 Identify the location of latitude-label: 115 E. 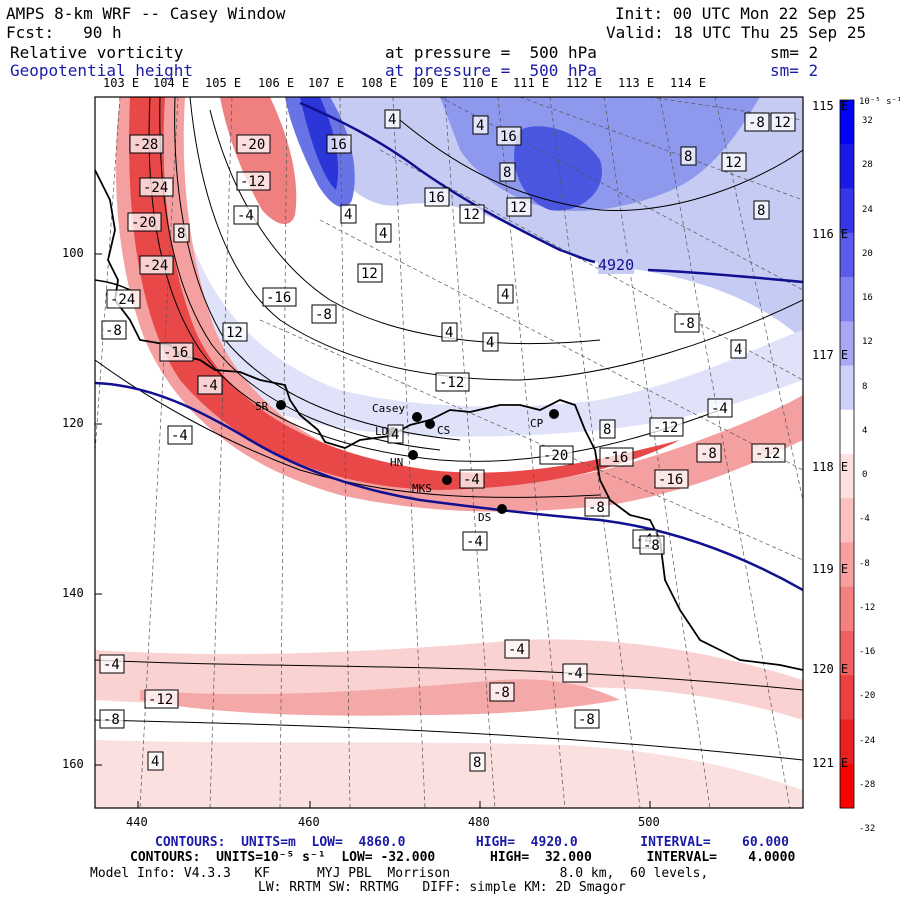
(830, 106).